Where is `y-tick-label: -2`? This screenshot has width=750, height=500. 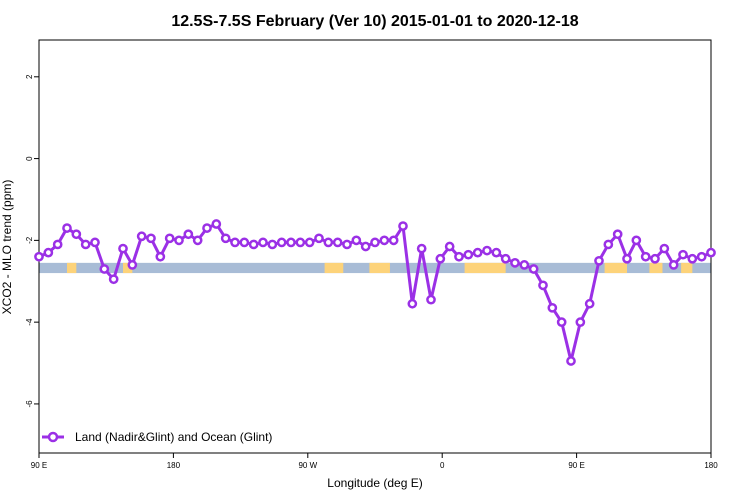 y-tick-label: -2 is located at coordinates (29, 240).